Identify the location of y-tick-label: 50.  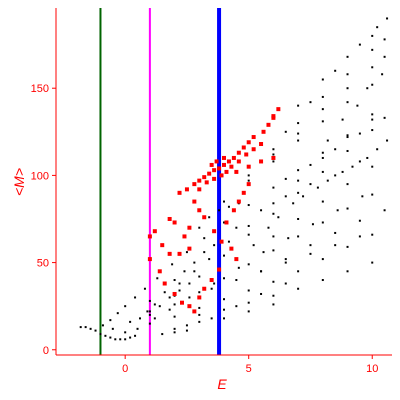
(43, 264).